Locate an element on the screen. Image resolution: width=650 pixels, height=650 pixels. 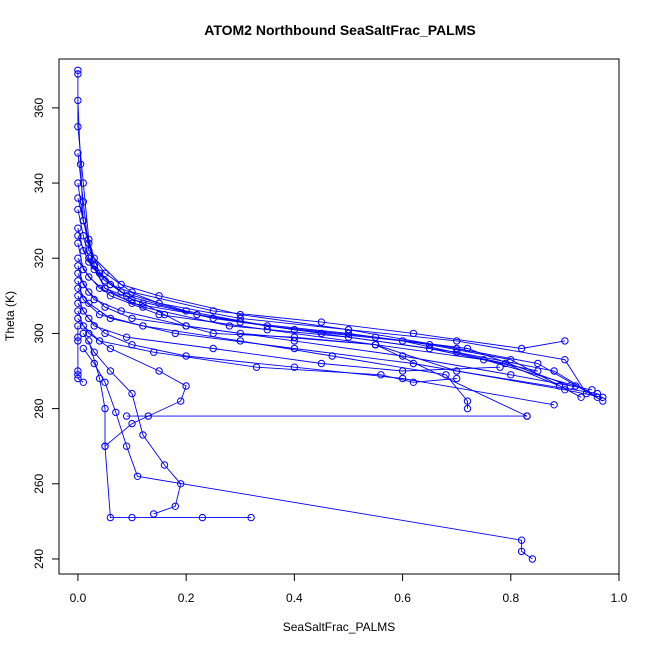
x-tick-label: 1.0 is located at coordinates (619, 598).